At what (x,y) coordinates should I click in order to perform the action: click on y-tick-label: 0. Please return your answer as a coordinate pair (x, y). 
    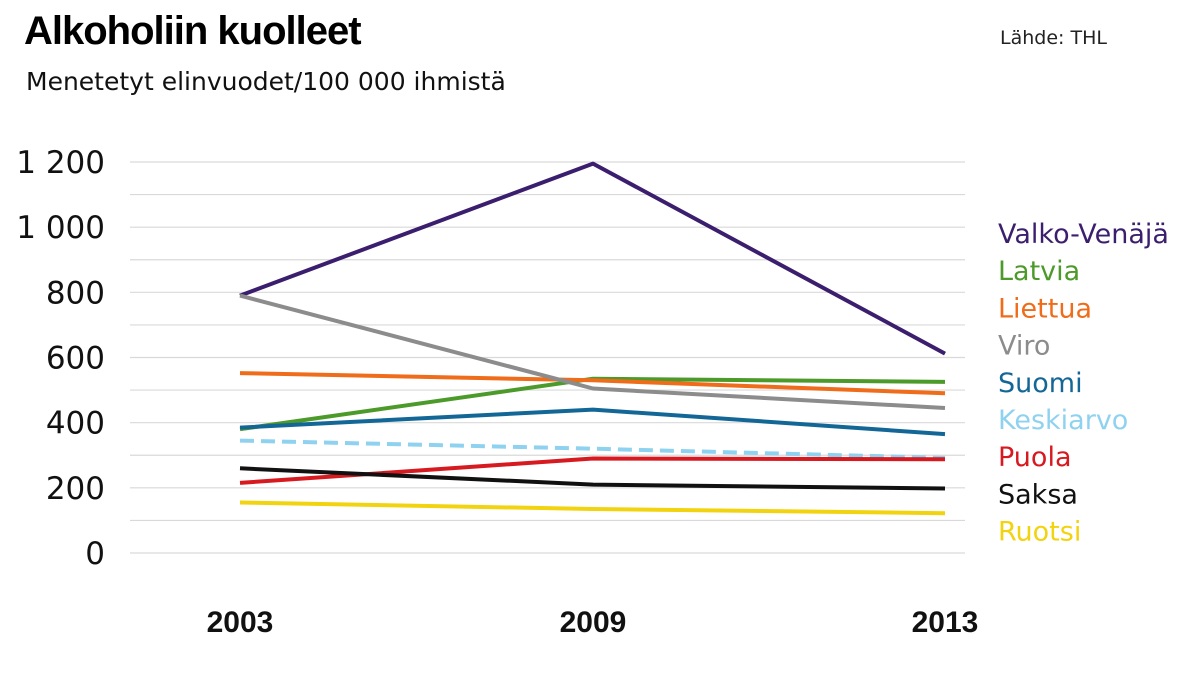
    Looking at the image, I should click on (95, 554).